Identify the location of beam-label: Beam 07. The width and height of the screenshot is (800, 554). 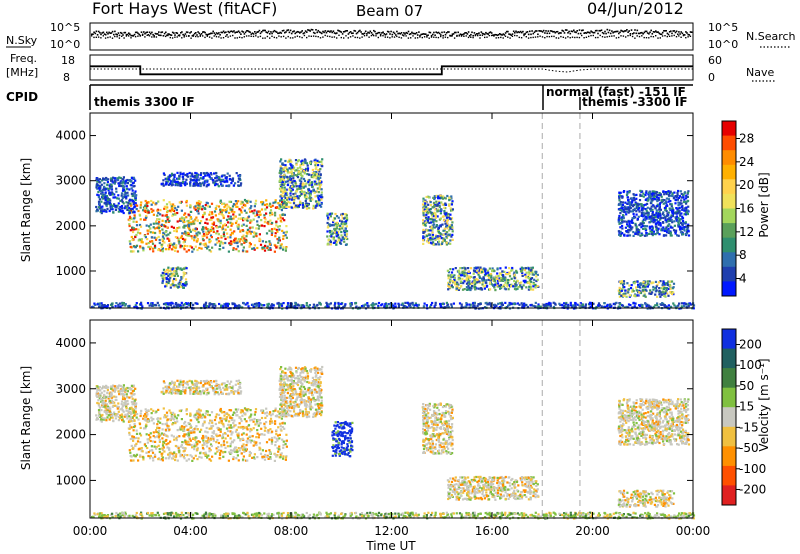
(389, 11).